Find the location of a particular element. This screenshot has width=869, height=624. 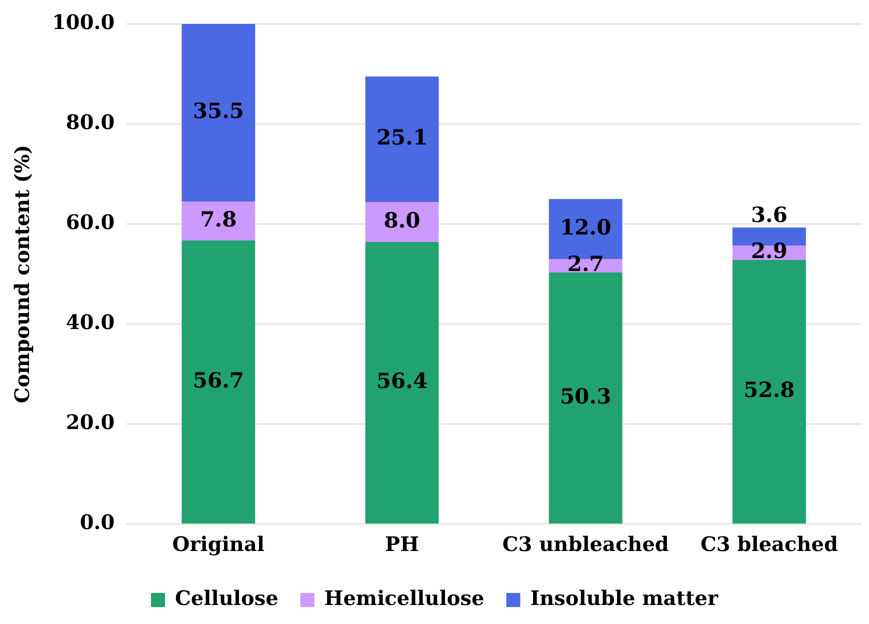

x-tick-label: C3 bleached is located at coordinates (769, 544).